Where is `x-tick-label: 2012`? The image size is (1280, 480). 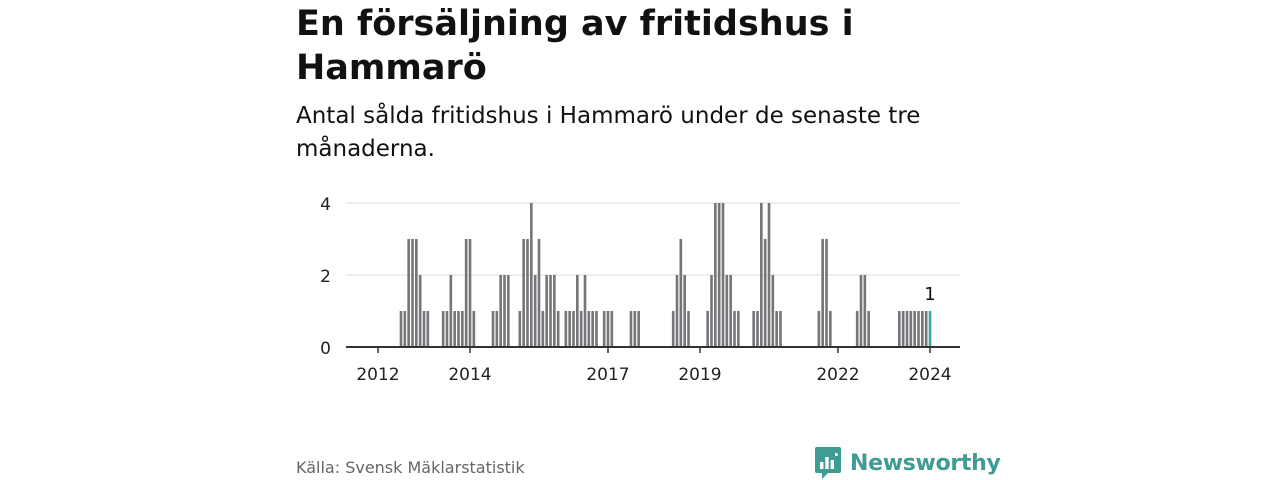 x-tick-label: 2012 is located at coordinates (377, 375).